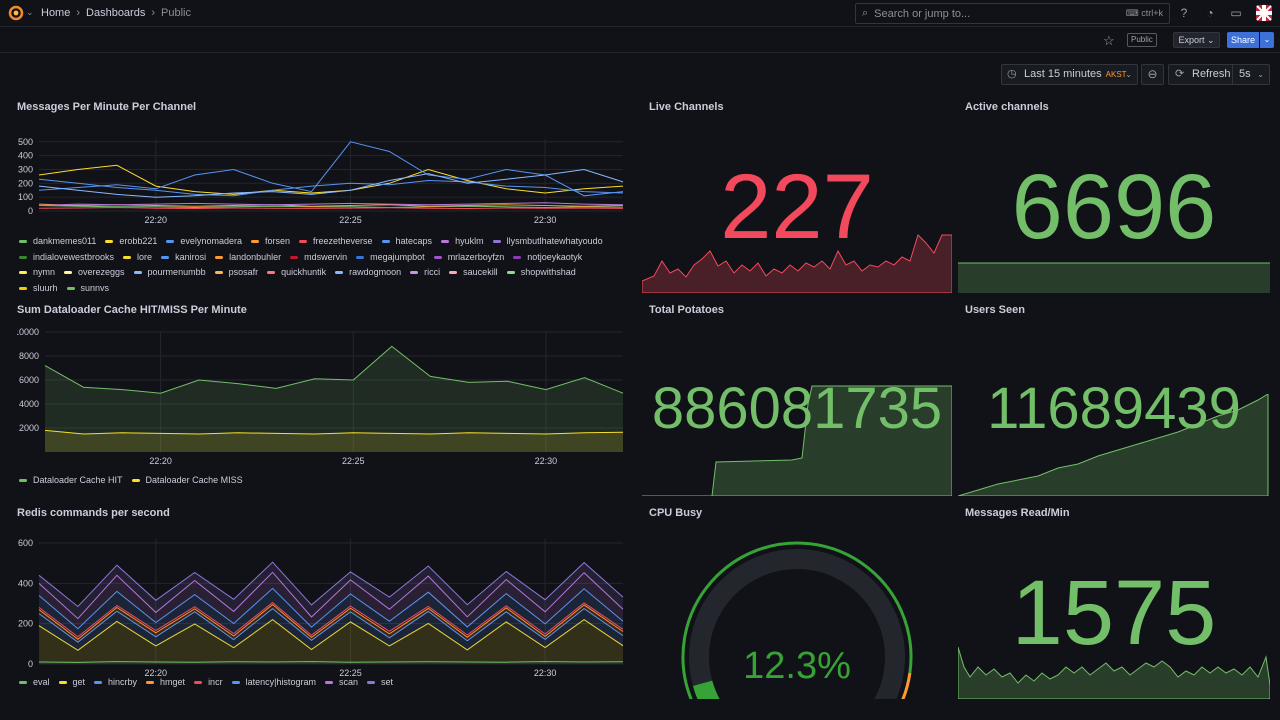 This screenshot has width=1280, height=720. What do you see at coordinates (541, 273) in the screenshot?
I see `legend-item: shopwithshad` at bounding box center [541, 273].